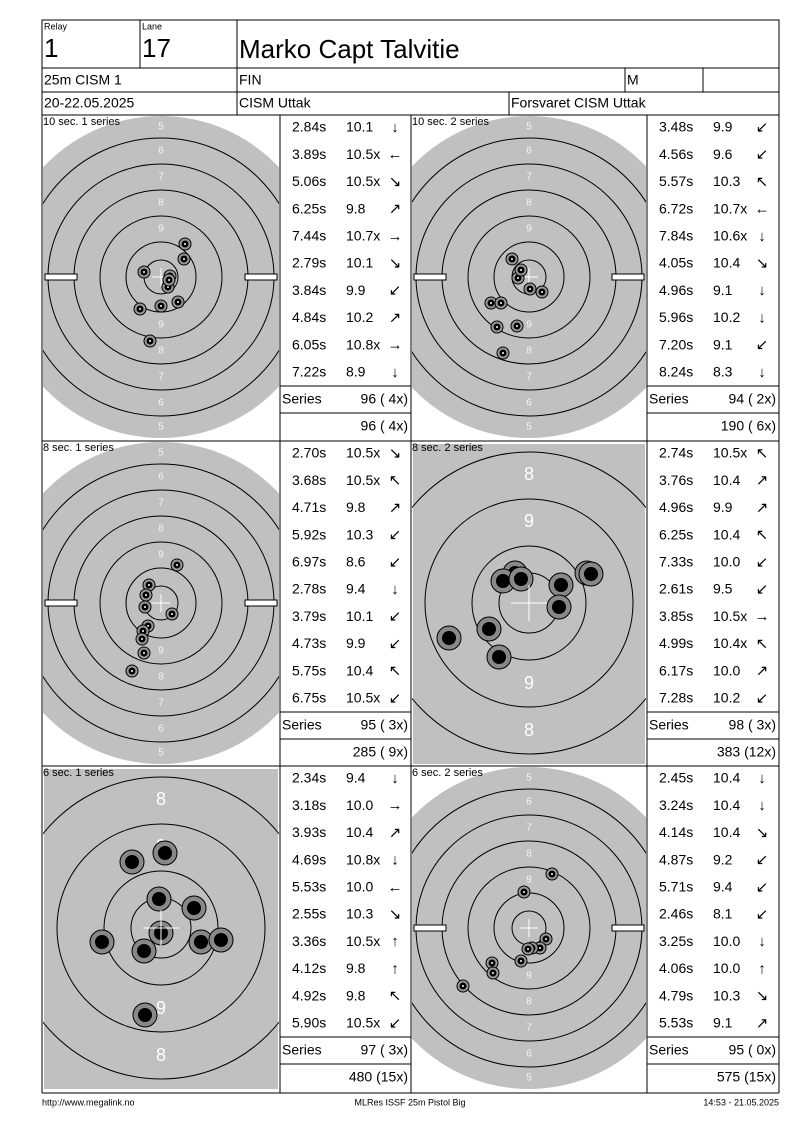 This screenshot has width=800, height=1130. I want to click on running-total: 575 (15x), so click(746, 1077).